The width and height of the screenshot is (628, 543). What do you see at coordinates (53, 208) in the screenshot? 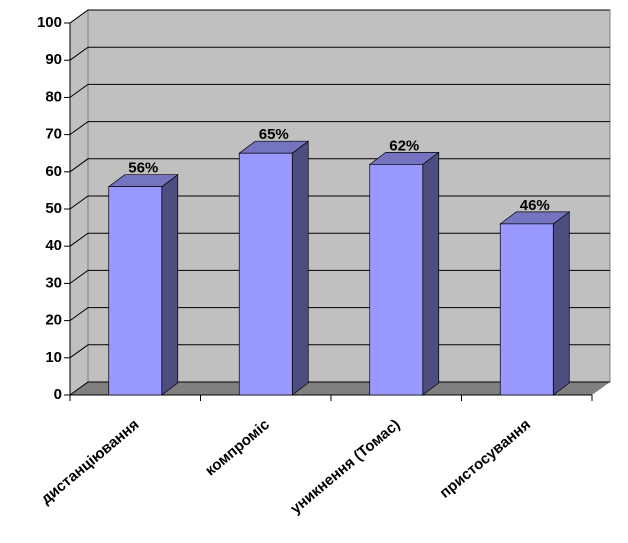
I see `y-tick-label: 50` at bounding box center [53, 208].